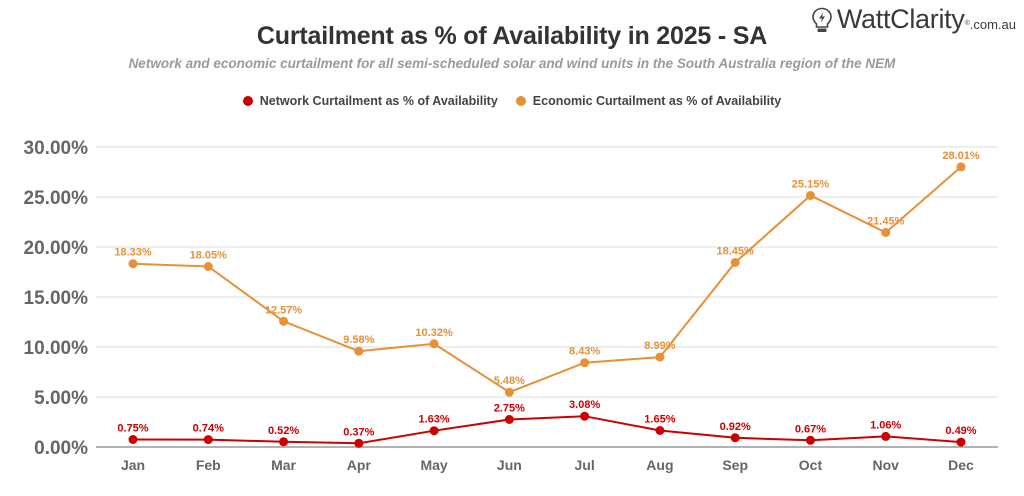 The height and width of the screenshot is (496, 1024). Describe the element at coordinates (433, 465) in the screenshot. I see `x-tick-label: May` at that location.